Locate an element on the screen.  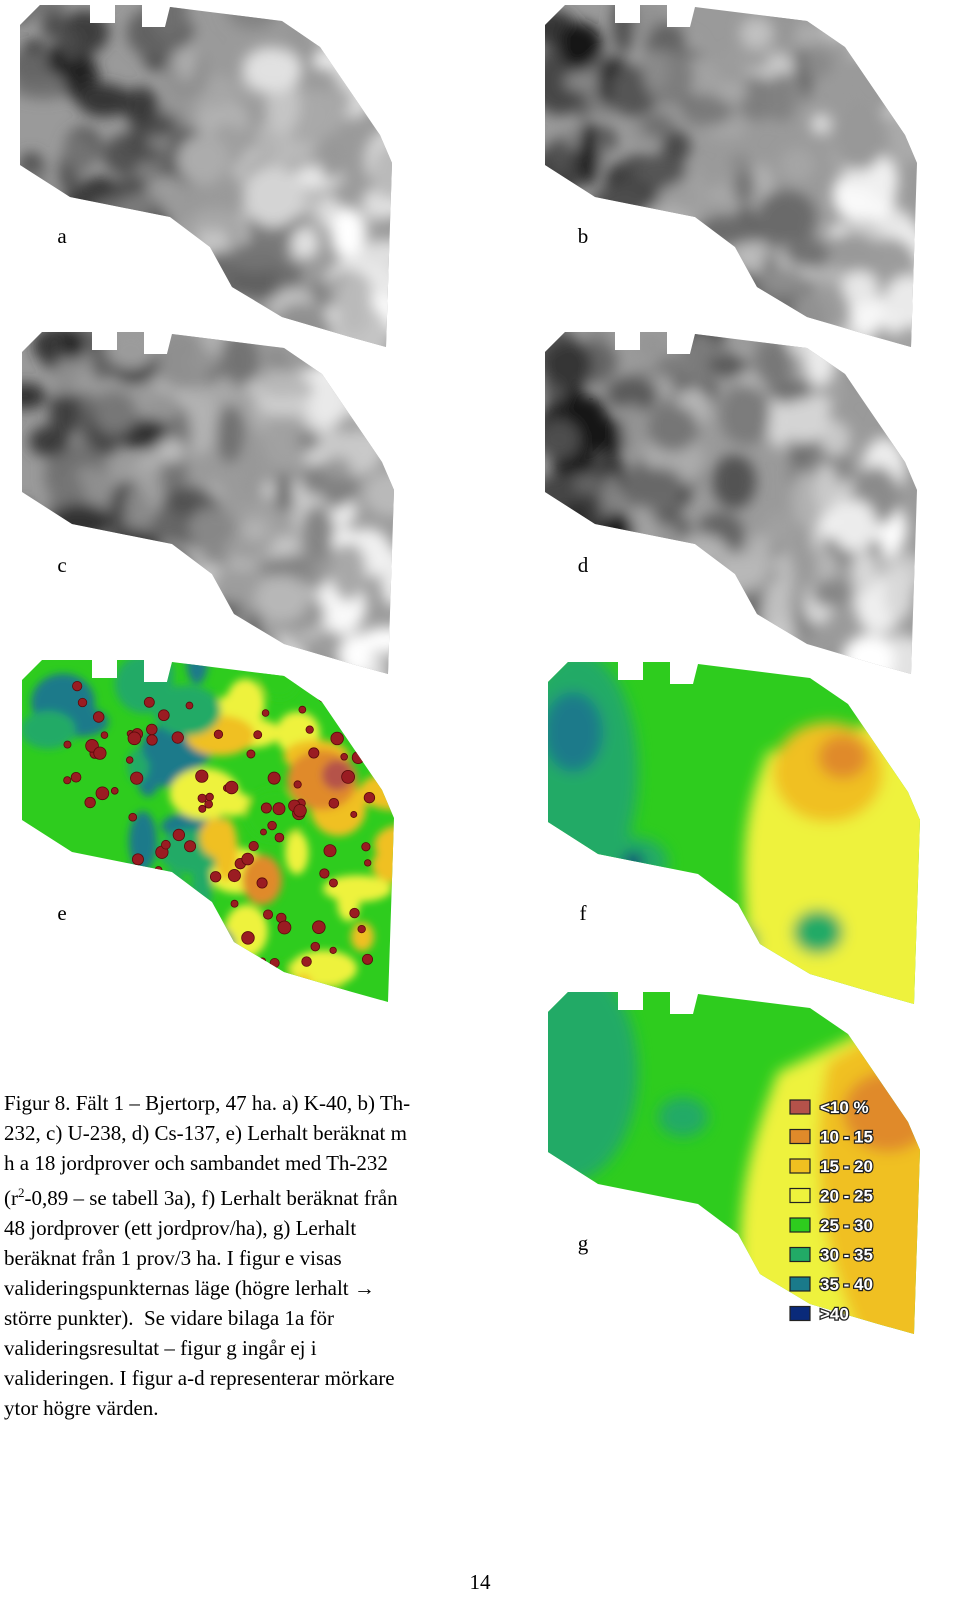
caption-line: större punkter). Se vidare bilaga 1a för is located at coordinates (169, 1318).